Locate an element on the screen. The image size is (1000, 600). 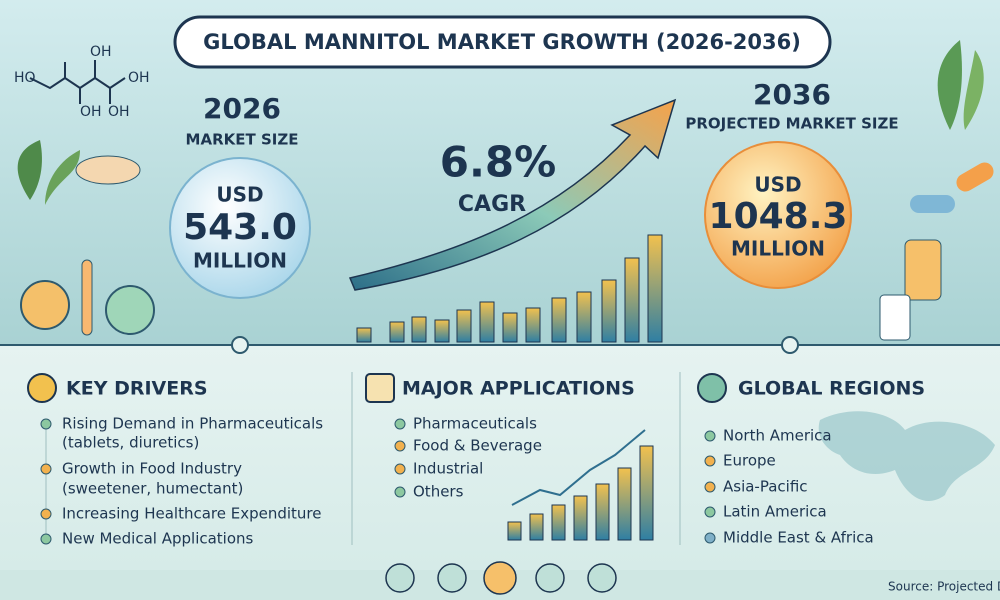
drivers-title: KEY DRIVERS is located at coordinates (137, 389).